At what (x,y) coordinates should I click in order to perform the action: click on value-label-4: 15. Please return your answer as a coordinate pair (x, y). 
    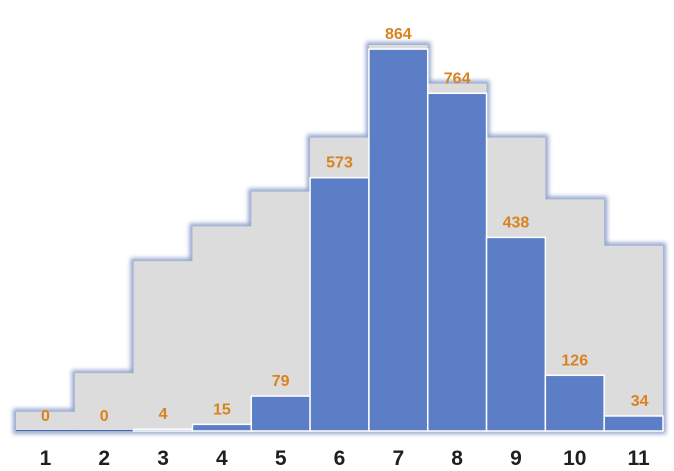
    Looking at the image, I should click on (222, 409).